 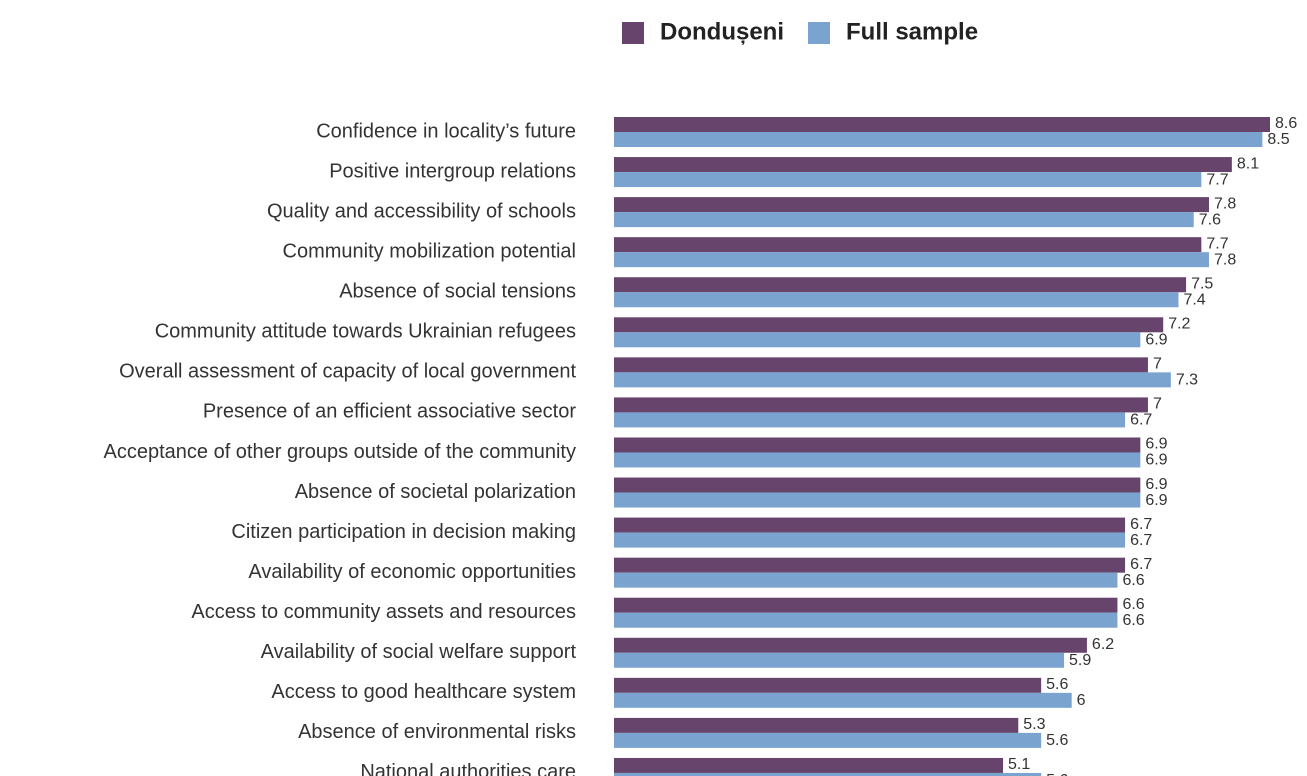 What do you see at coordinates (423, 692) in the screenshot?
I see `category-label: Access to good healthcare system` at bounding box center [423, 692].